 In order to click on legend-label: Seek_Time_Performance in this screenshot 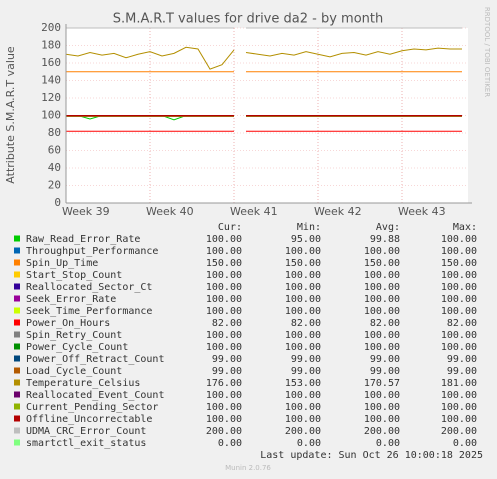, I will do `click(89, 311)`.